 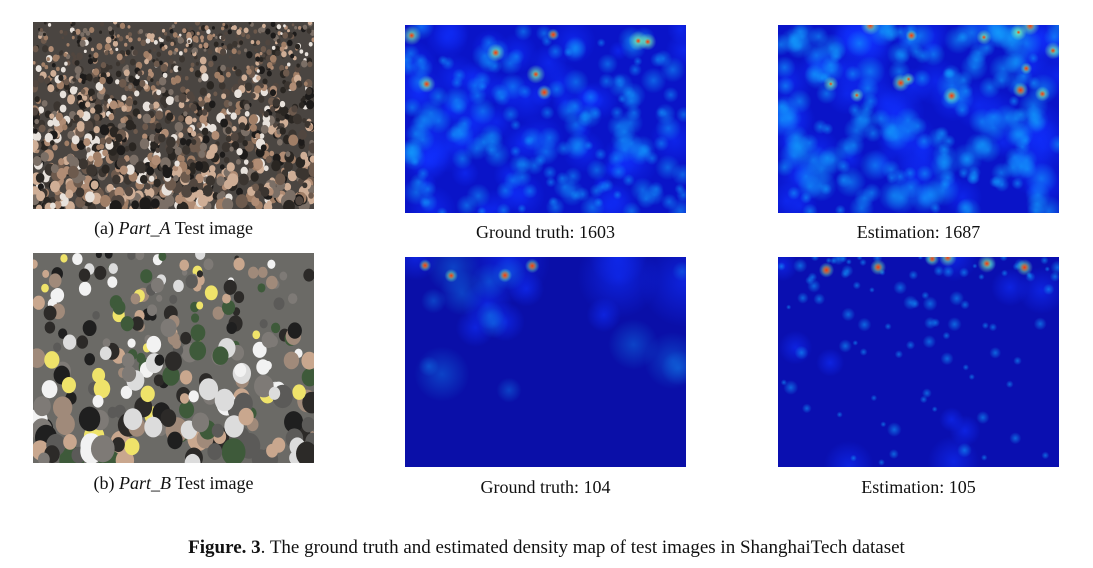 What do you see at coordinates (918, 487) in the screenshot?
I see `part-b-estimation-label: Estimation: 105` at bounding box center [918, 487].